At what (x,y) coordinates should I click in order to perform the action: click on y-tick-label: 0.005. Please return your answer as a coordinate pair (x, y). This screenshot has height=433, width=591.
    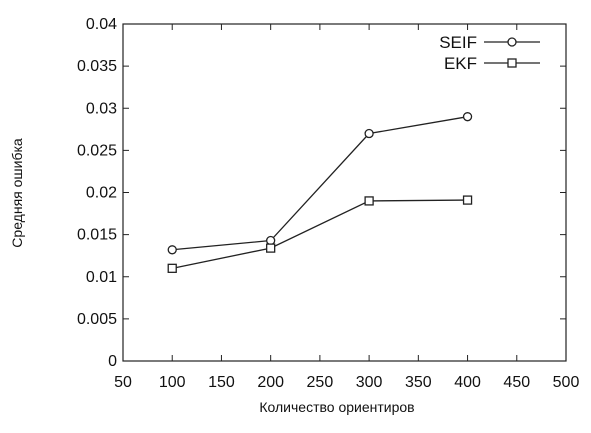
    Looking at the image, I should click on (97, 319).